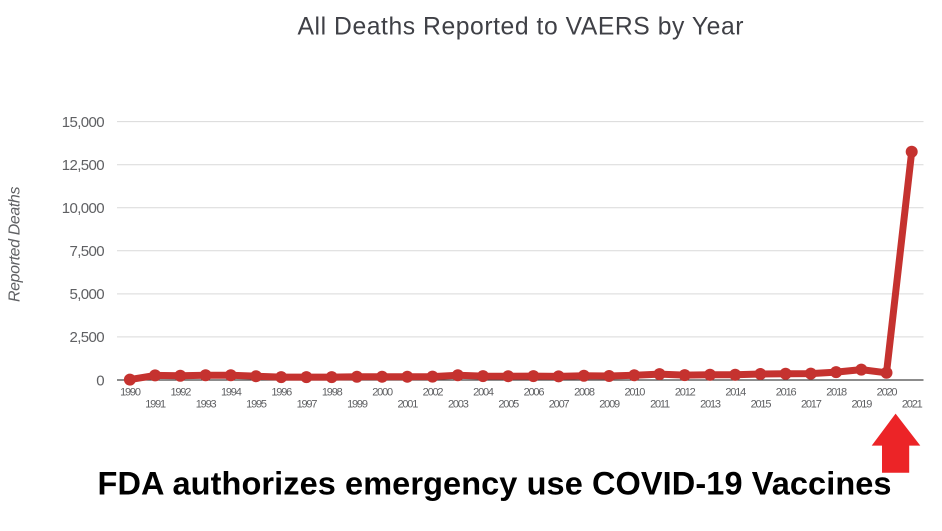  I want to click on svg-text: 2018, so click(836, 392).